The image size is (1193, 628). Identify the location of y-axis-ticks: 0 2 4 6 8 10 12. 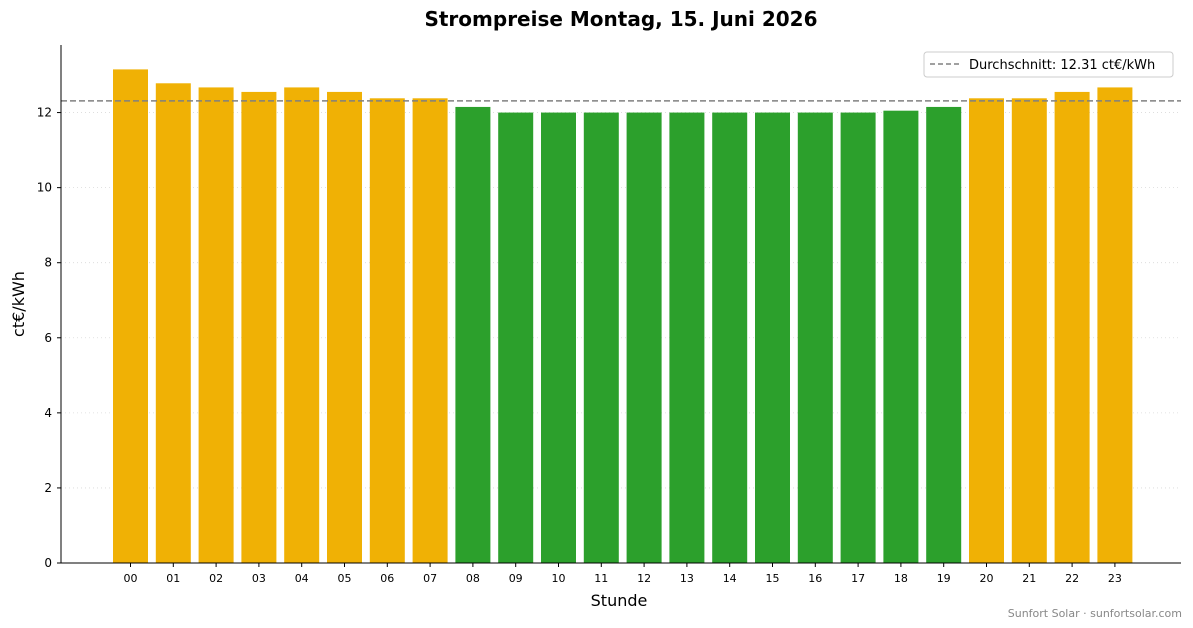
(49, 338).